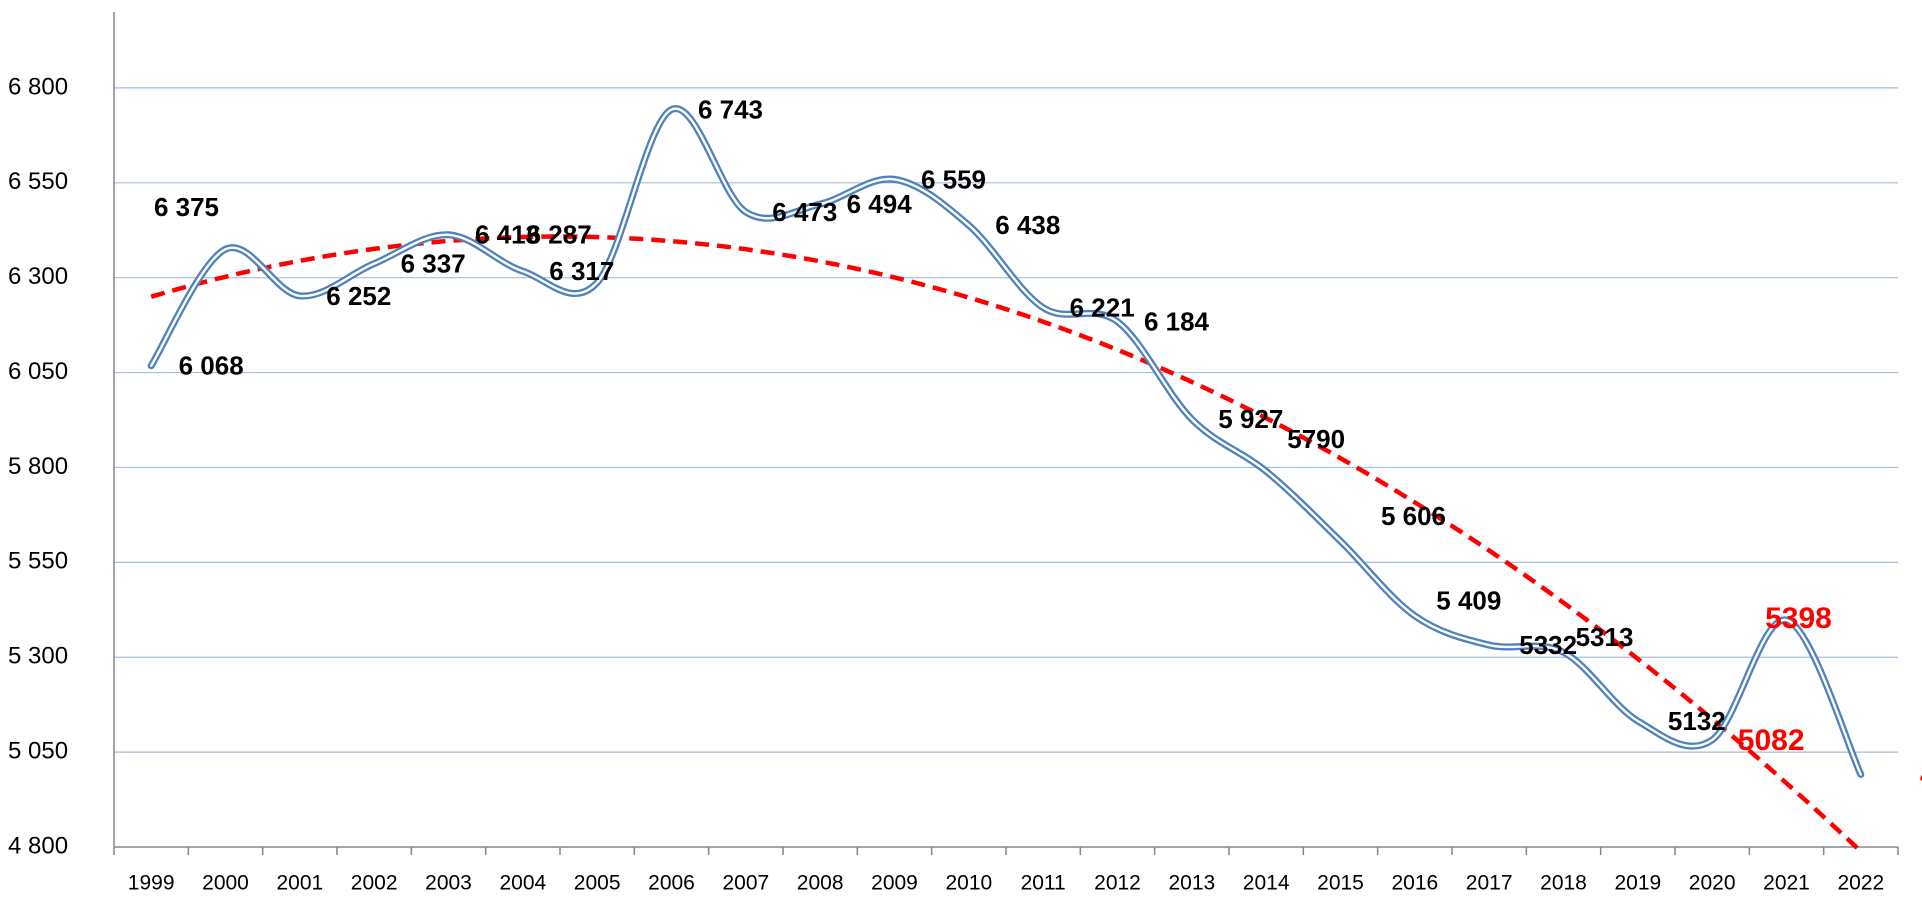 This screenshot has width=1922, height=900. I want to click on x-tick-label: 2012, so click(1117, 883).